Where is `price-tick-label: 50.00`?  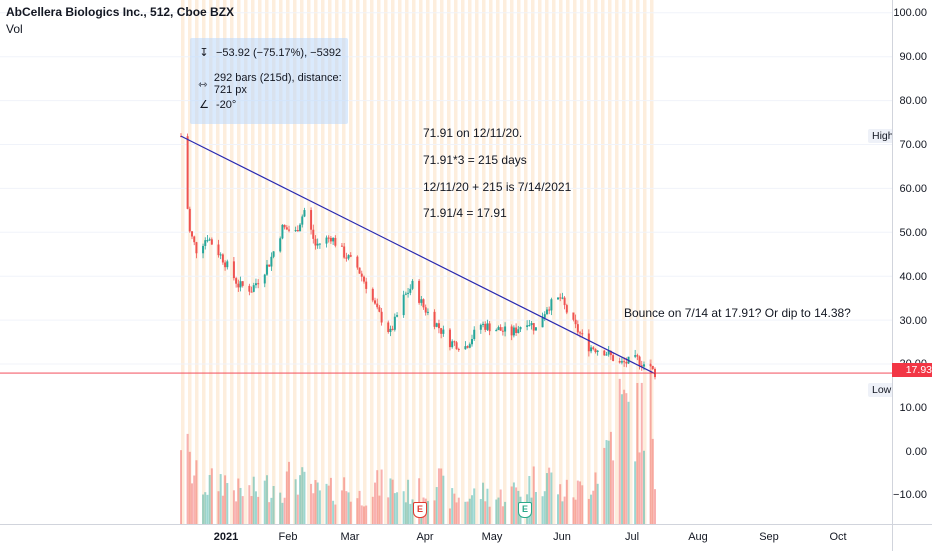
price-tick-label: 50.00 is located at coordinates (913, 233).